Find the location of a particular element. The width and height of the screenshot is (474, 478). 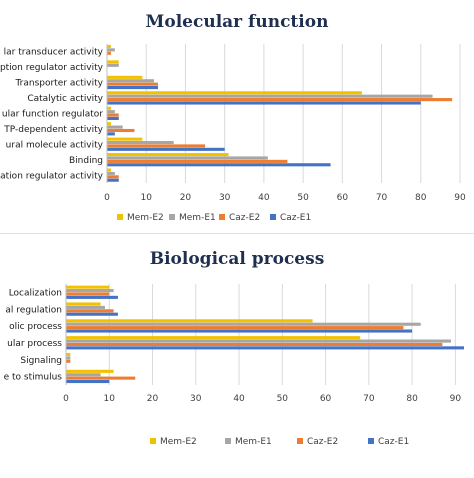

x-tick-label: 20 is located at coordinates (186, 198).